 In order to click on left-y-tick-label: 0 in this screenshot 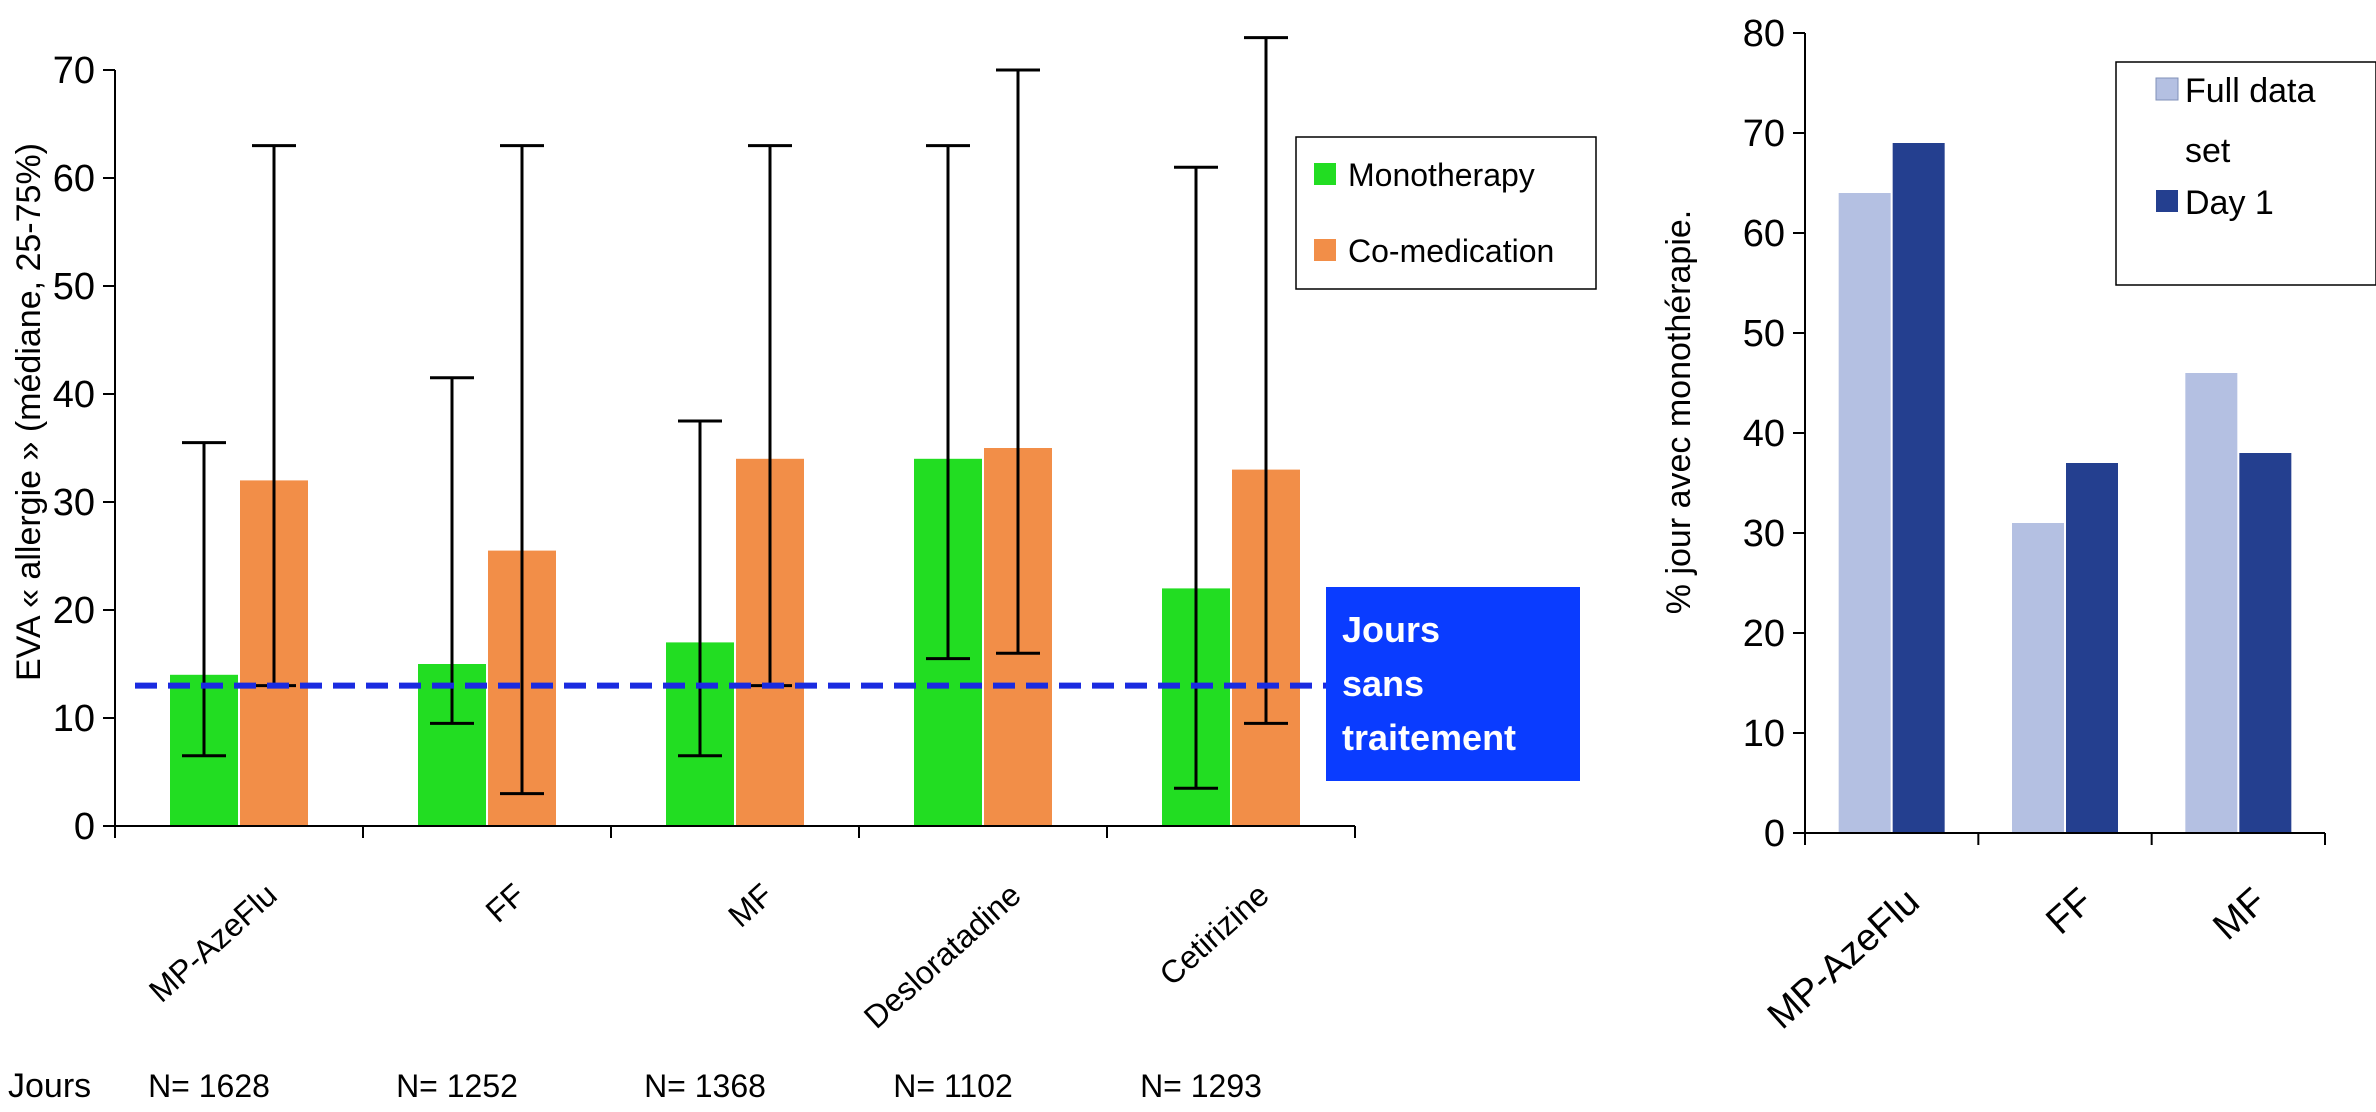, I will do `click(84, 827)`.